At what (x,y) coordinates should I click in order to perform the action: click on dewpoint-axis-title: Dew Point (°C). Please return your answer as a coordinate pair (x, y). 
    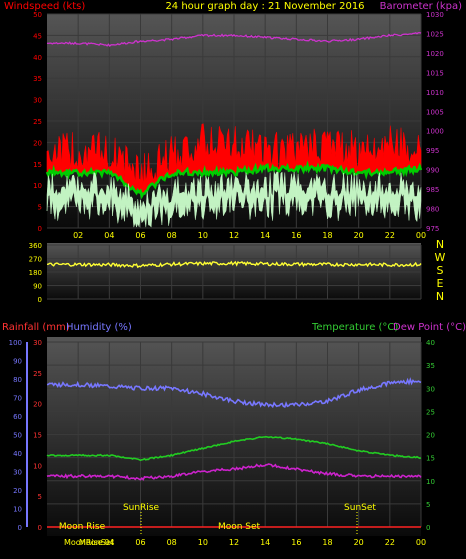
    Looking at the image, I should click on (429, 327).